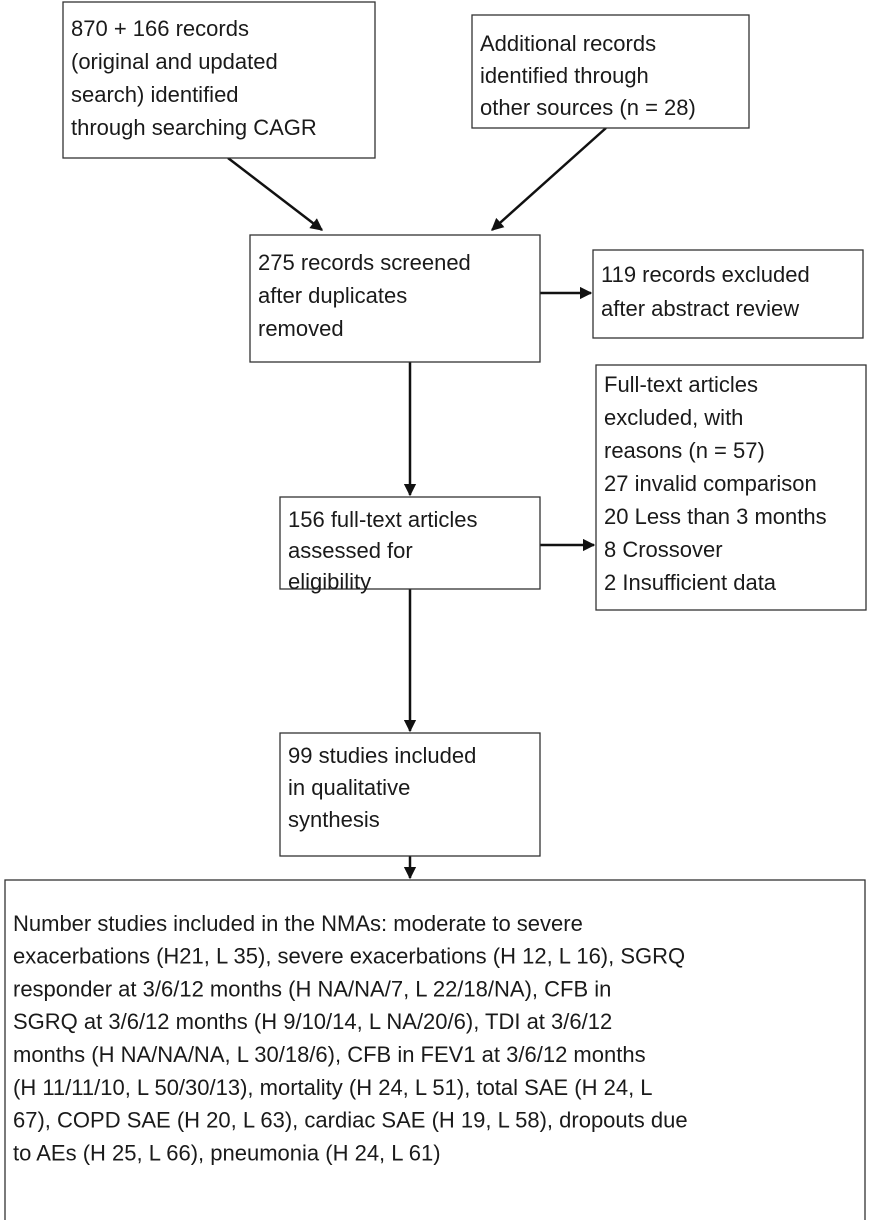  I want to click on box-text-line: after abstract review, so click(700, 308).